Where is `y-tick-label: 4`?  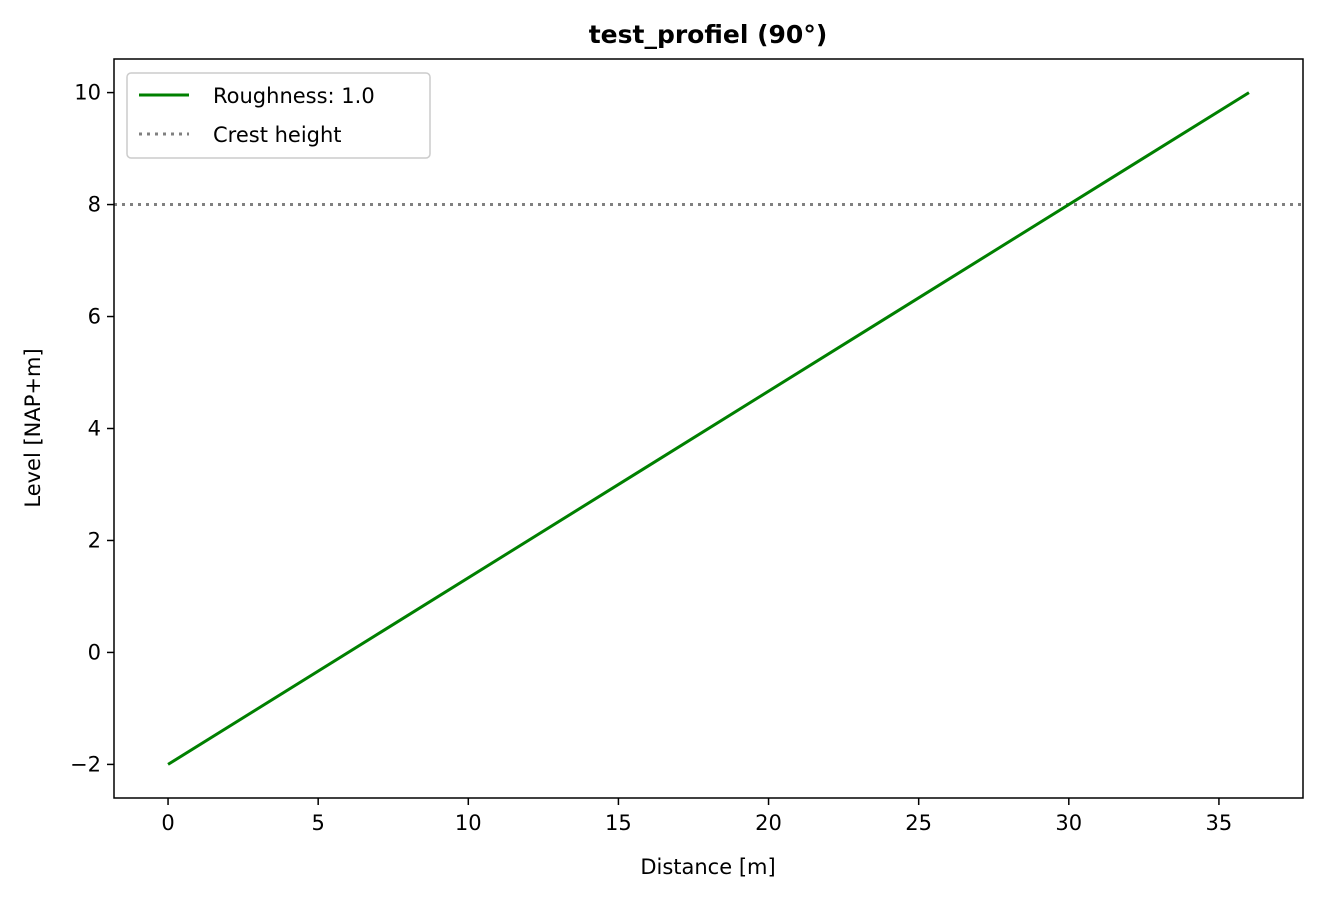
y-tick-label: 4 is located at coordinates (94, 429).